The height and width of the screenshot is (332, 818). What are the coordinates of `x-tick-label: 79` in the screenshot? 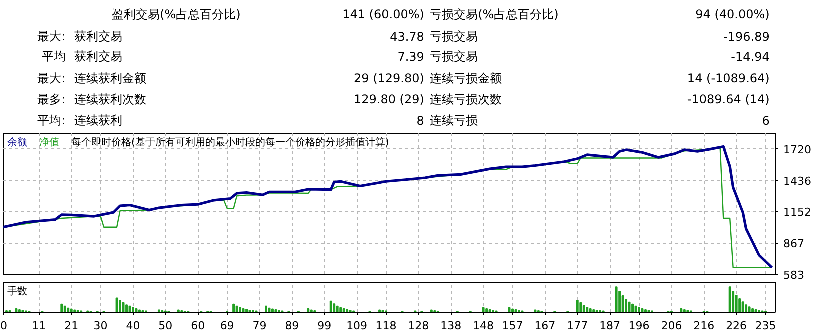 It's located at (259, 326).